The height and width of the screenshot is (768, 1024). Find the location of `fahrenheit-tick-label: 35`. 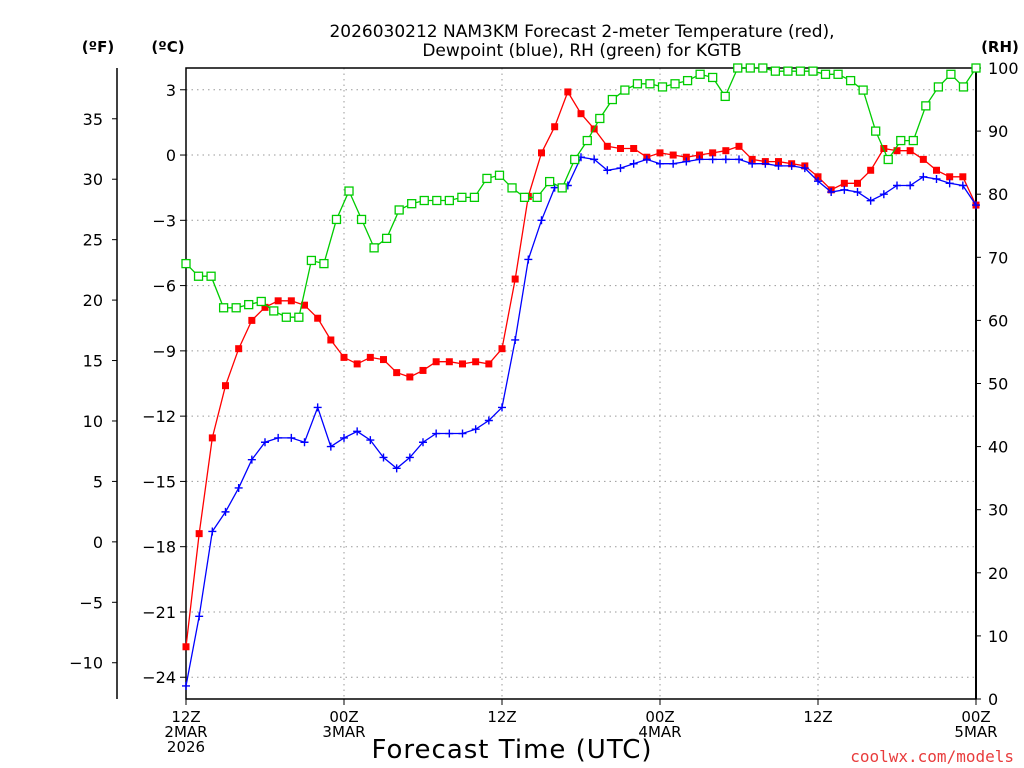

fahrenheit-tick-label: 35 is located at coordinates (93, 119).